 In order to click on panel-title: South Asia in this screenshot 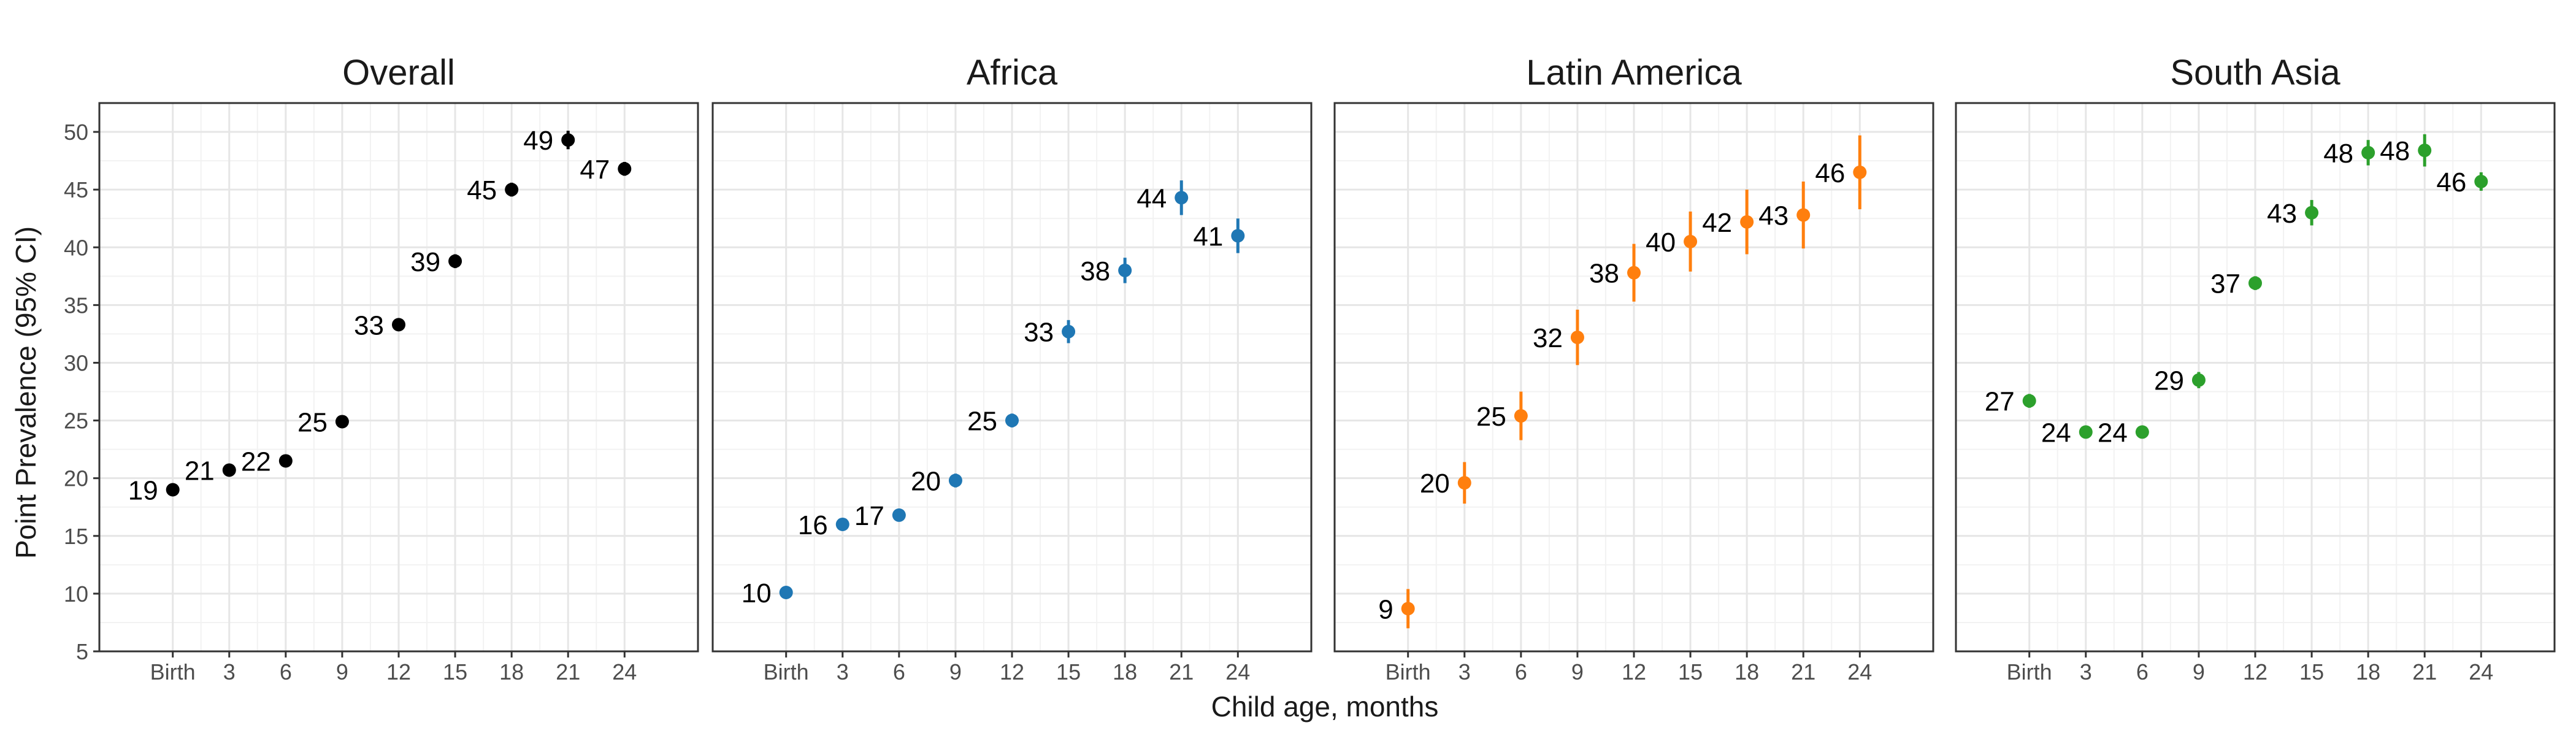, I will do `click(2255, 73)`.